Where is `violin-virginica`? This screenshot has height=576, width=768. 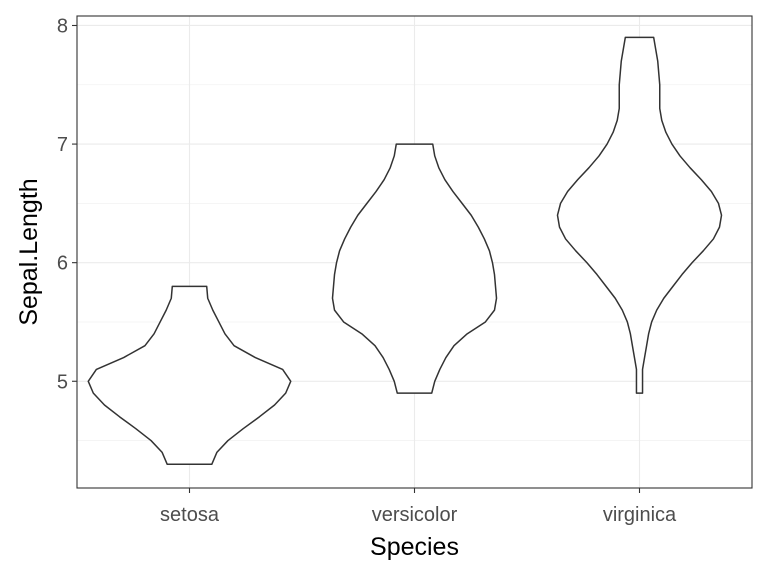 violin-virginica is located at coordinates (639, 215).